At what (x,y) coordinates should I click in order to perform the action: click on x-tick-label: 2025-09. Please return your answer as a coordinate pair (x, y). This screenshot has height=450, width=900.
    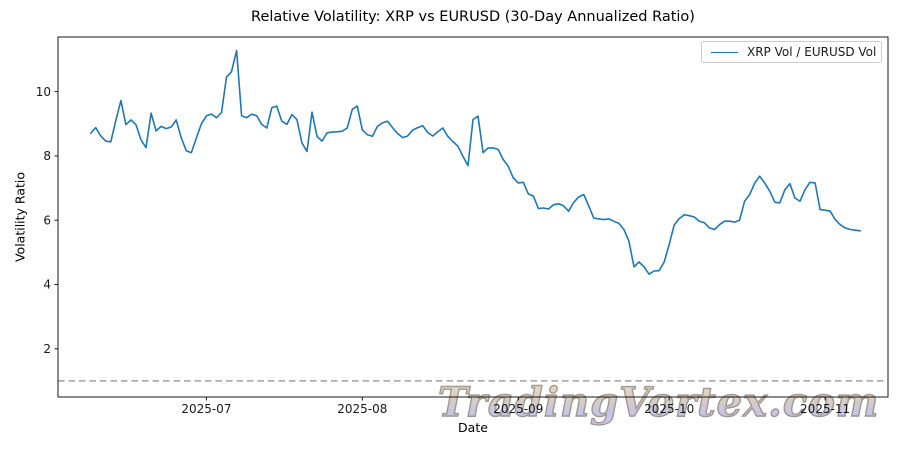
    Looking at the image, I should click on (518, 409).